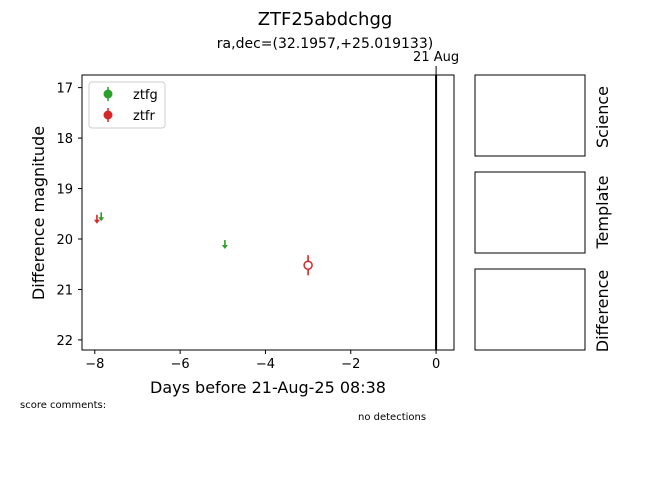 The image size is (650, 500). I want to click on legend-ztfr-label: ztfr, so click(144, 116).